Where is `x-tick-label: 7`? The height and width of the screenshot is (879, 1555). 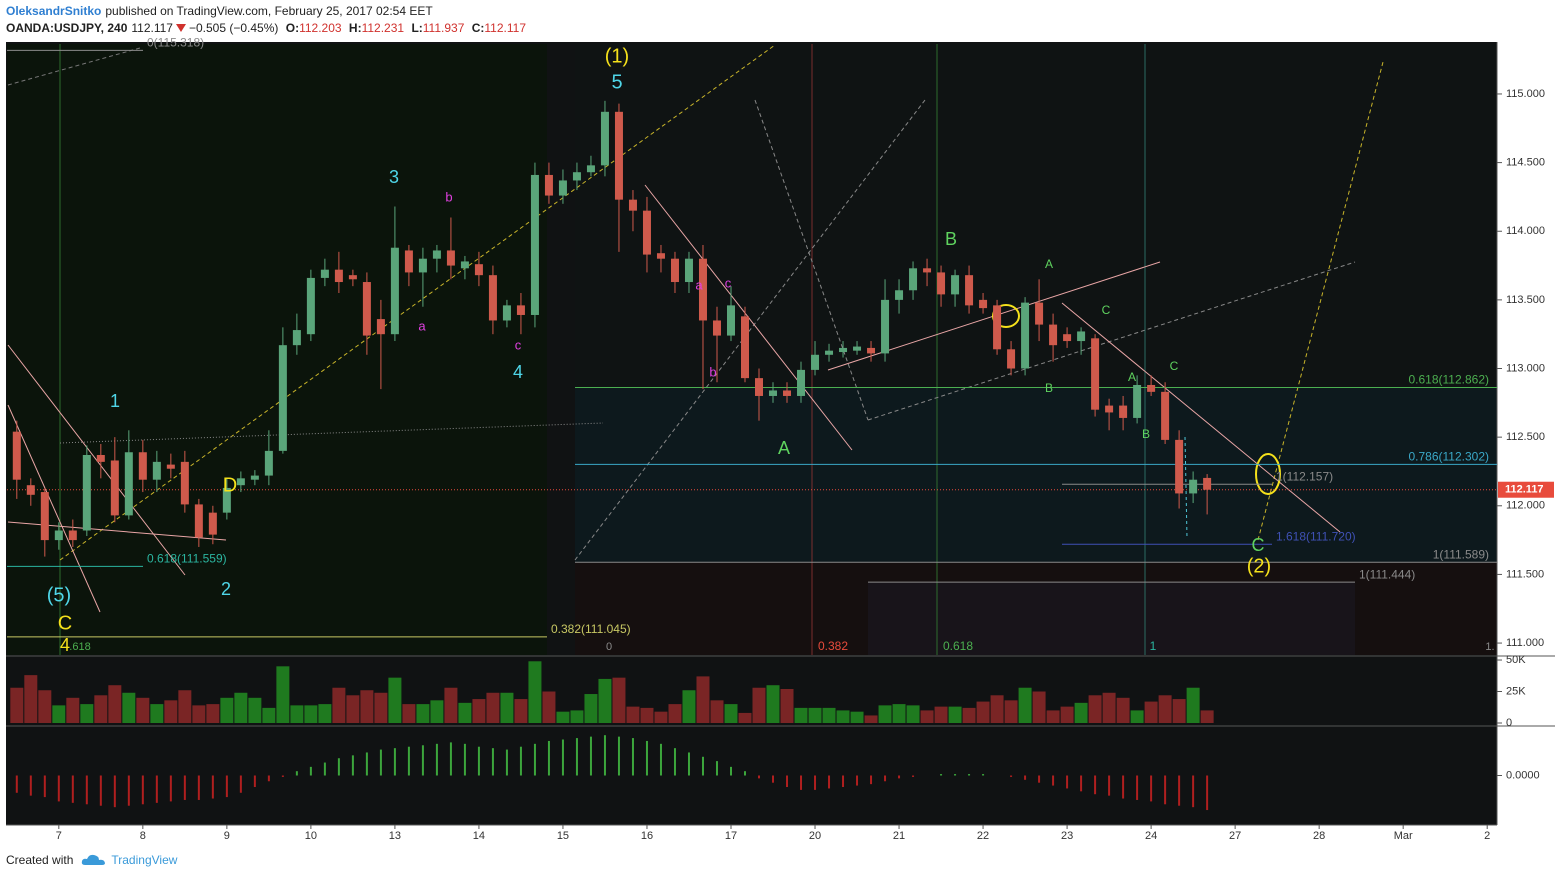
x-tick-label: 7 is located at coordinates (59, 836).